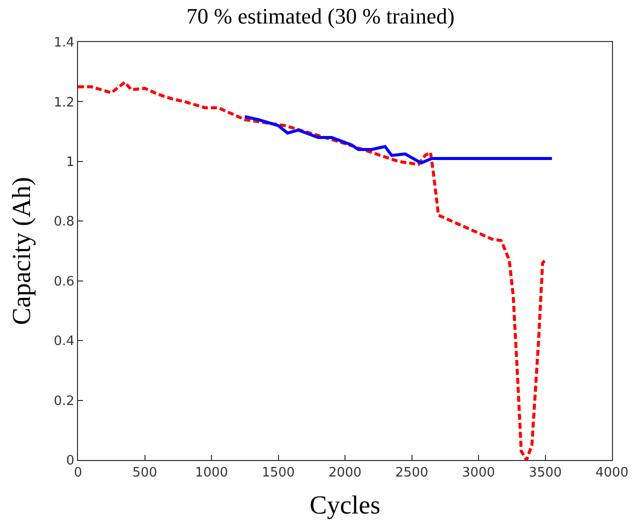 Image resolution: width=641 pixels, height=526 pixels. Describe the element at coordinates (345, 505) in the screenshot. I see `x-axis-title: Cycles` at that location.